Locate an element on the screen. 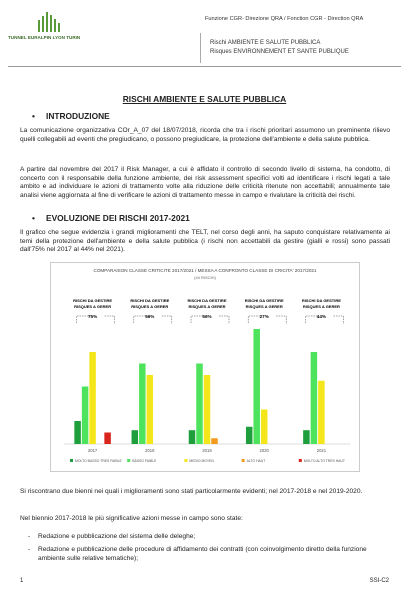 This screenshot has height=592, width=409. logo-text: TUNNEL EURALPIN LYON TURIN is located at coordinates (44, 37).